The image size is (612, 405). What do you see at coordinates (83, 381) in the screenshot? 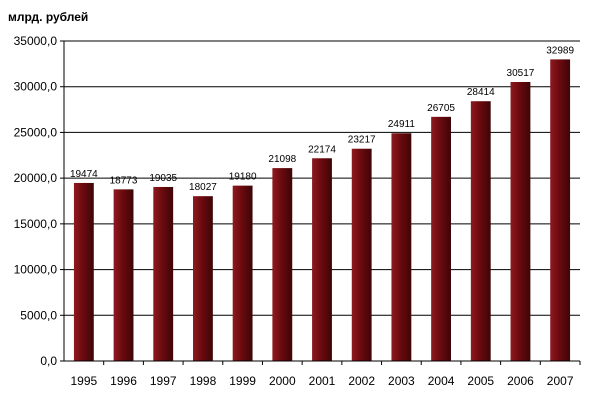
I see `x-tick-label-1995: 1995` at bounding box center [83, 381].